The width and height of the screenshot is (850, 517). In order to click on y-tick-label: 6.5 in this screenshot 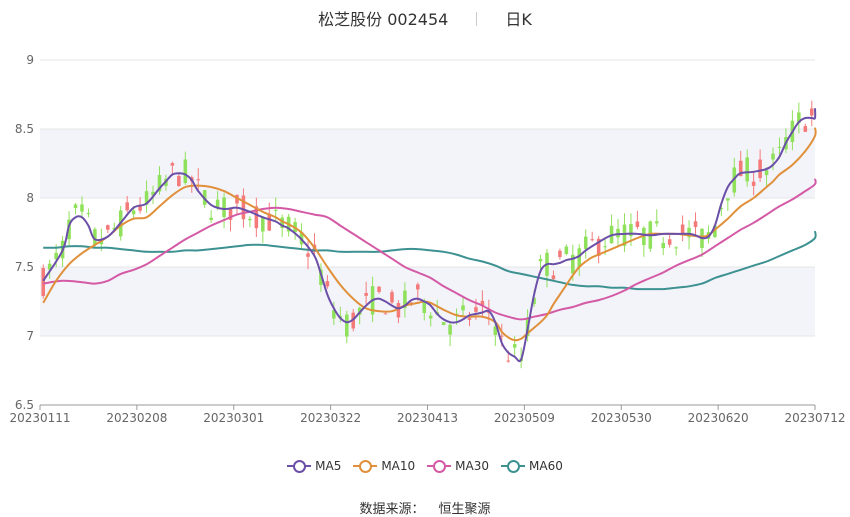, I will do `click(24, 405)`.